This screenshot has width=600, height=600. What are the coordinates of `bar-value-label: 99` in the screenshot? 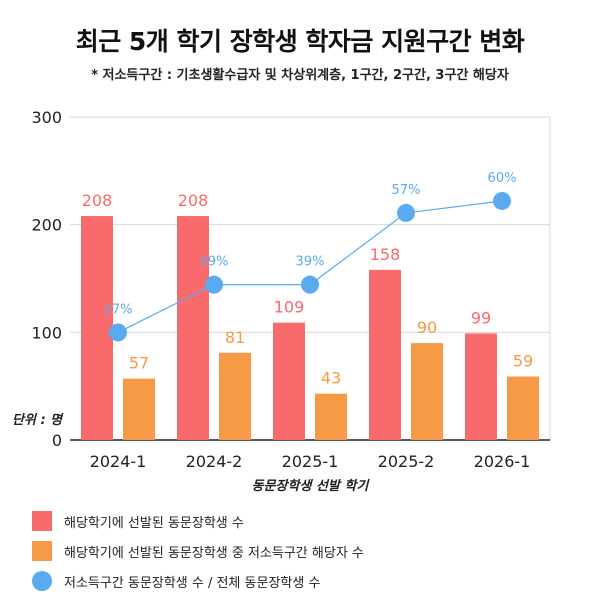 It's located at (481, 317).